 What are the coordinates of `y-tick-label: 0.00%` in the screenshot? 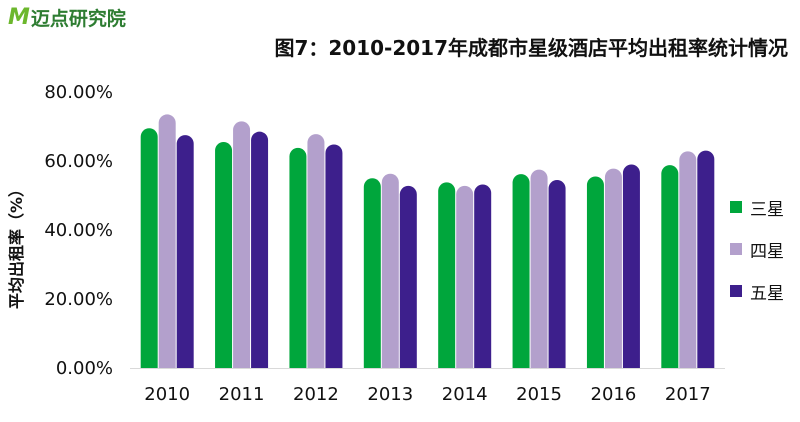 It's located at (84, 368).